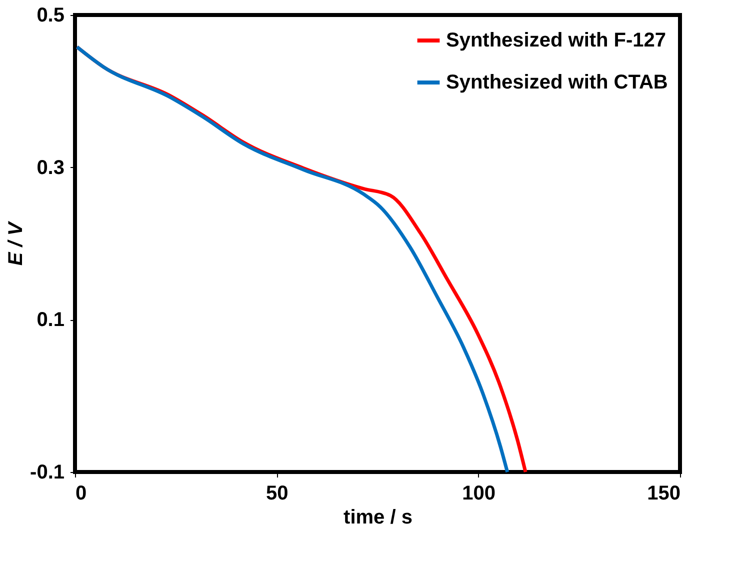 Image resolution: width=756 pixels, height=574 pixels. What do you see at coordinates (557, 83) in the screenshot?
I see `legend-label: Synthesized with CTAB` at bounding box center [557, 83].